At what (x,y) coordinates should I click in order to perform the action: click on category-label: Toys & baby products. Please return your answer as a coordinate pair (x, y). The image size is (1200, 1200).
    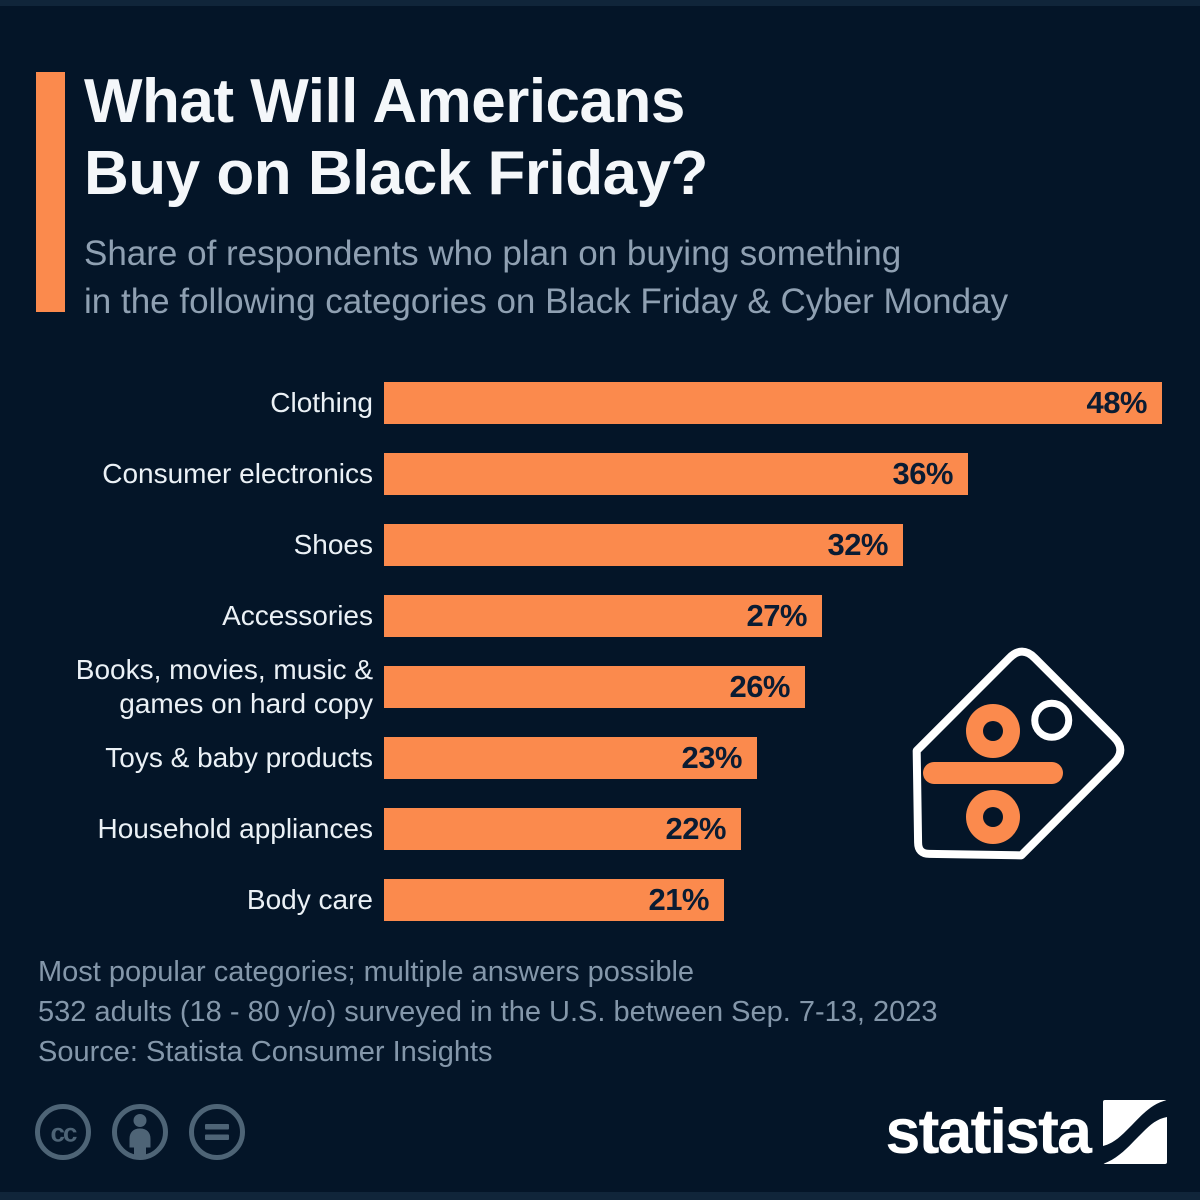
    Looking at the image, I should click on (239, 757).